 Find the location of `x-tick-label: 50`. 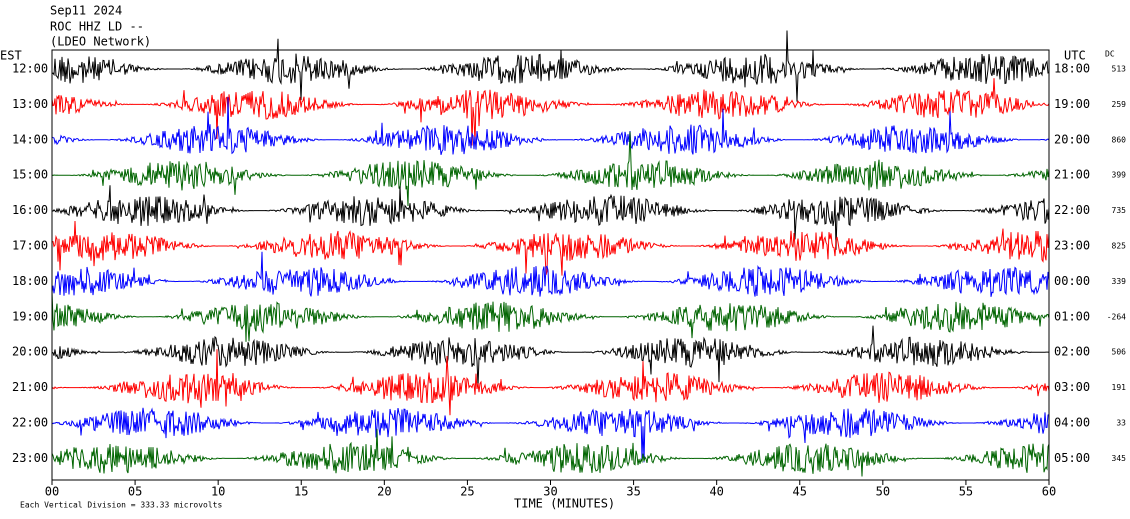

x-tick-label: 50 is located at coordinates (883, 492).